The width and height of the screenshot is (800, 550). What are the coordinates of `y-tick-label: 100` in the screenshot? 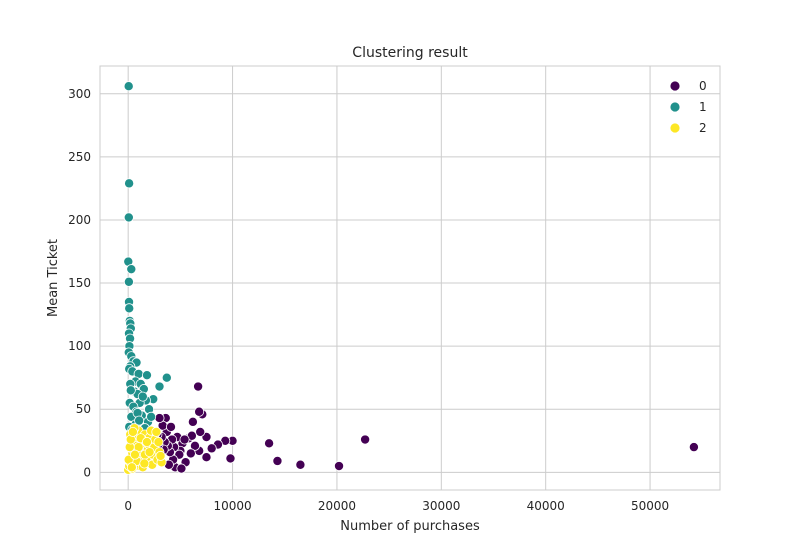 It's located at (79, 346).